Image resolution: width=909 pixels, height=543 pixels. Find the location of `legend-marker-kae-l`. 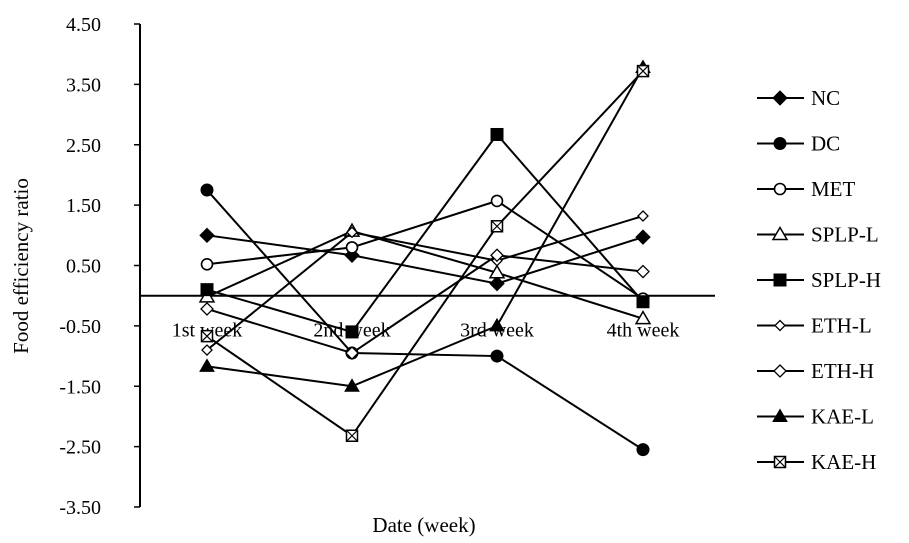

legend-marker-kae-l is located at coordinates (780, 415).